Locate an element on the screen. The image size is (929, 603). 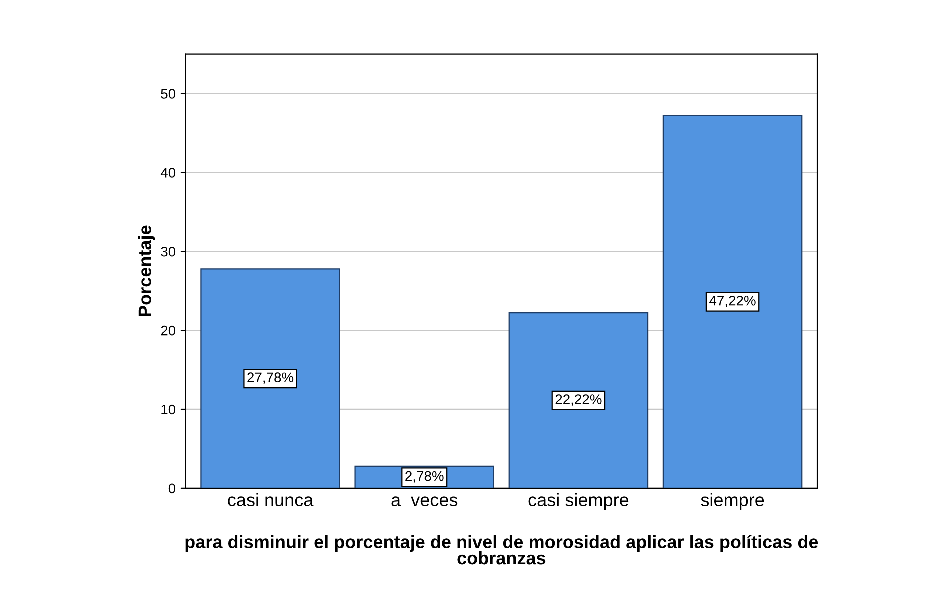
x-tick-label: a veces is located at coordinates (425, 501).